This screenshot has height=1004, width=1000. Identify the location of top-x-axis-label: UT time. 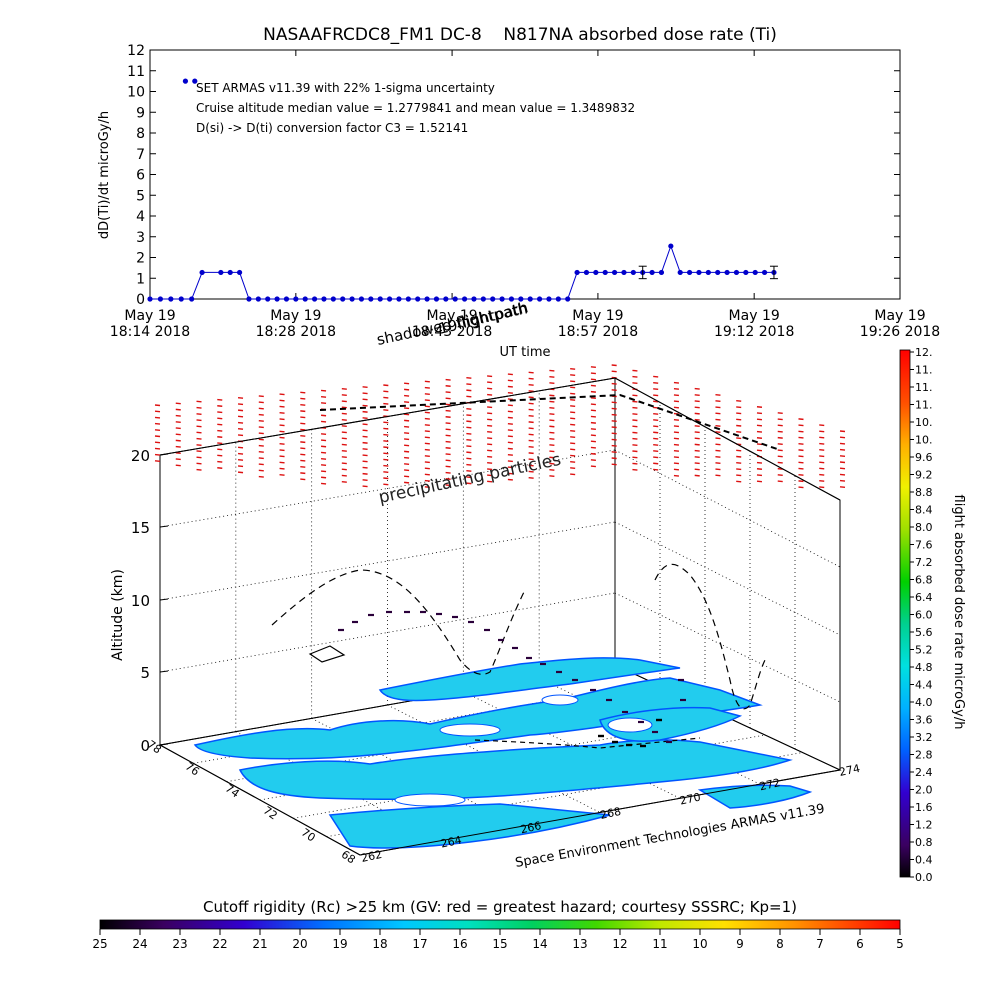
(525, 352).